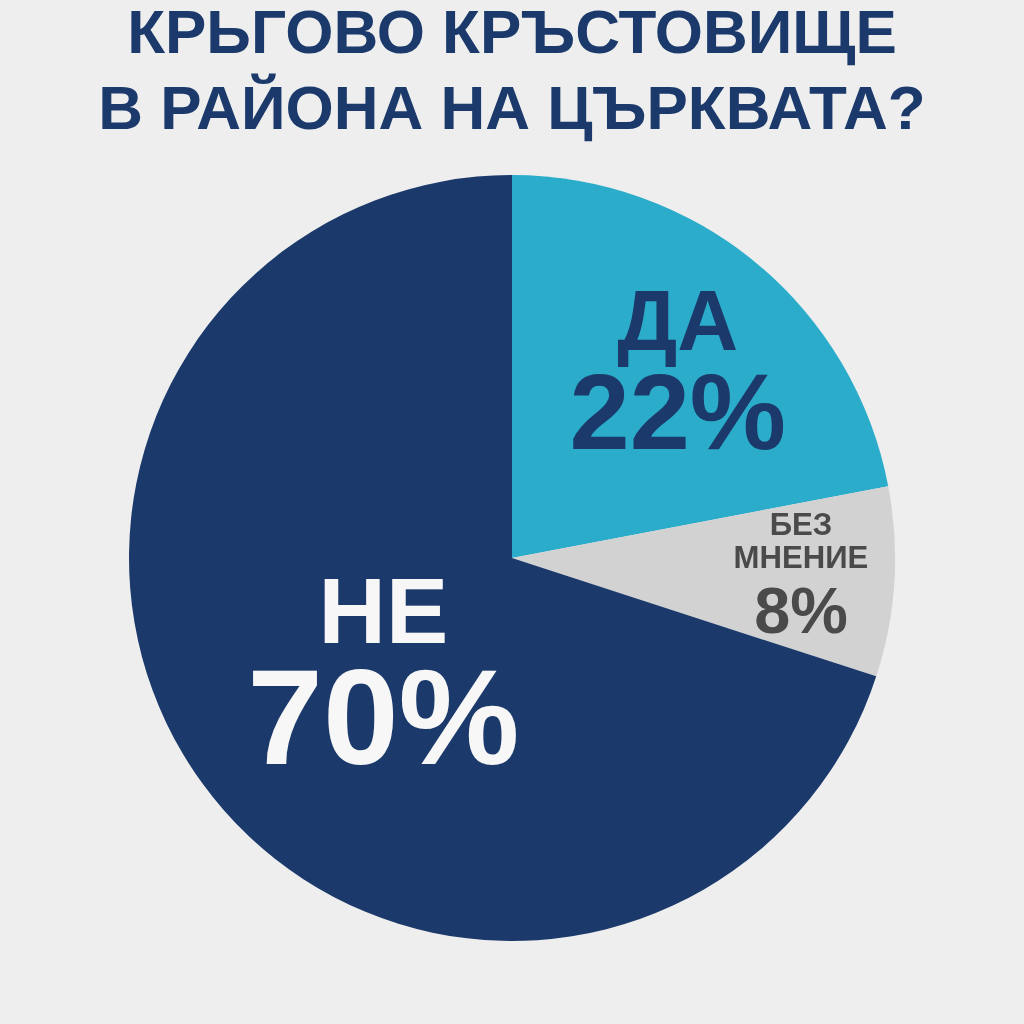 This screenshot has width=1024, height=1024. I want to click on slice-label: БЕЗ МНЕНИЕ, so click(801, 541).